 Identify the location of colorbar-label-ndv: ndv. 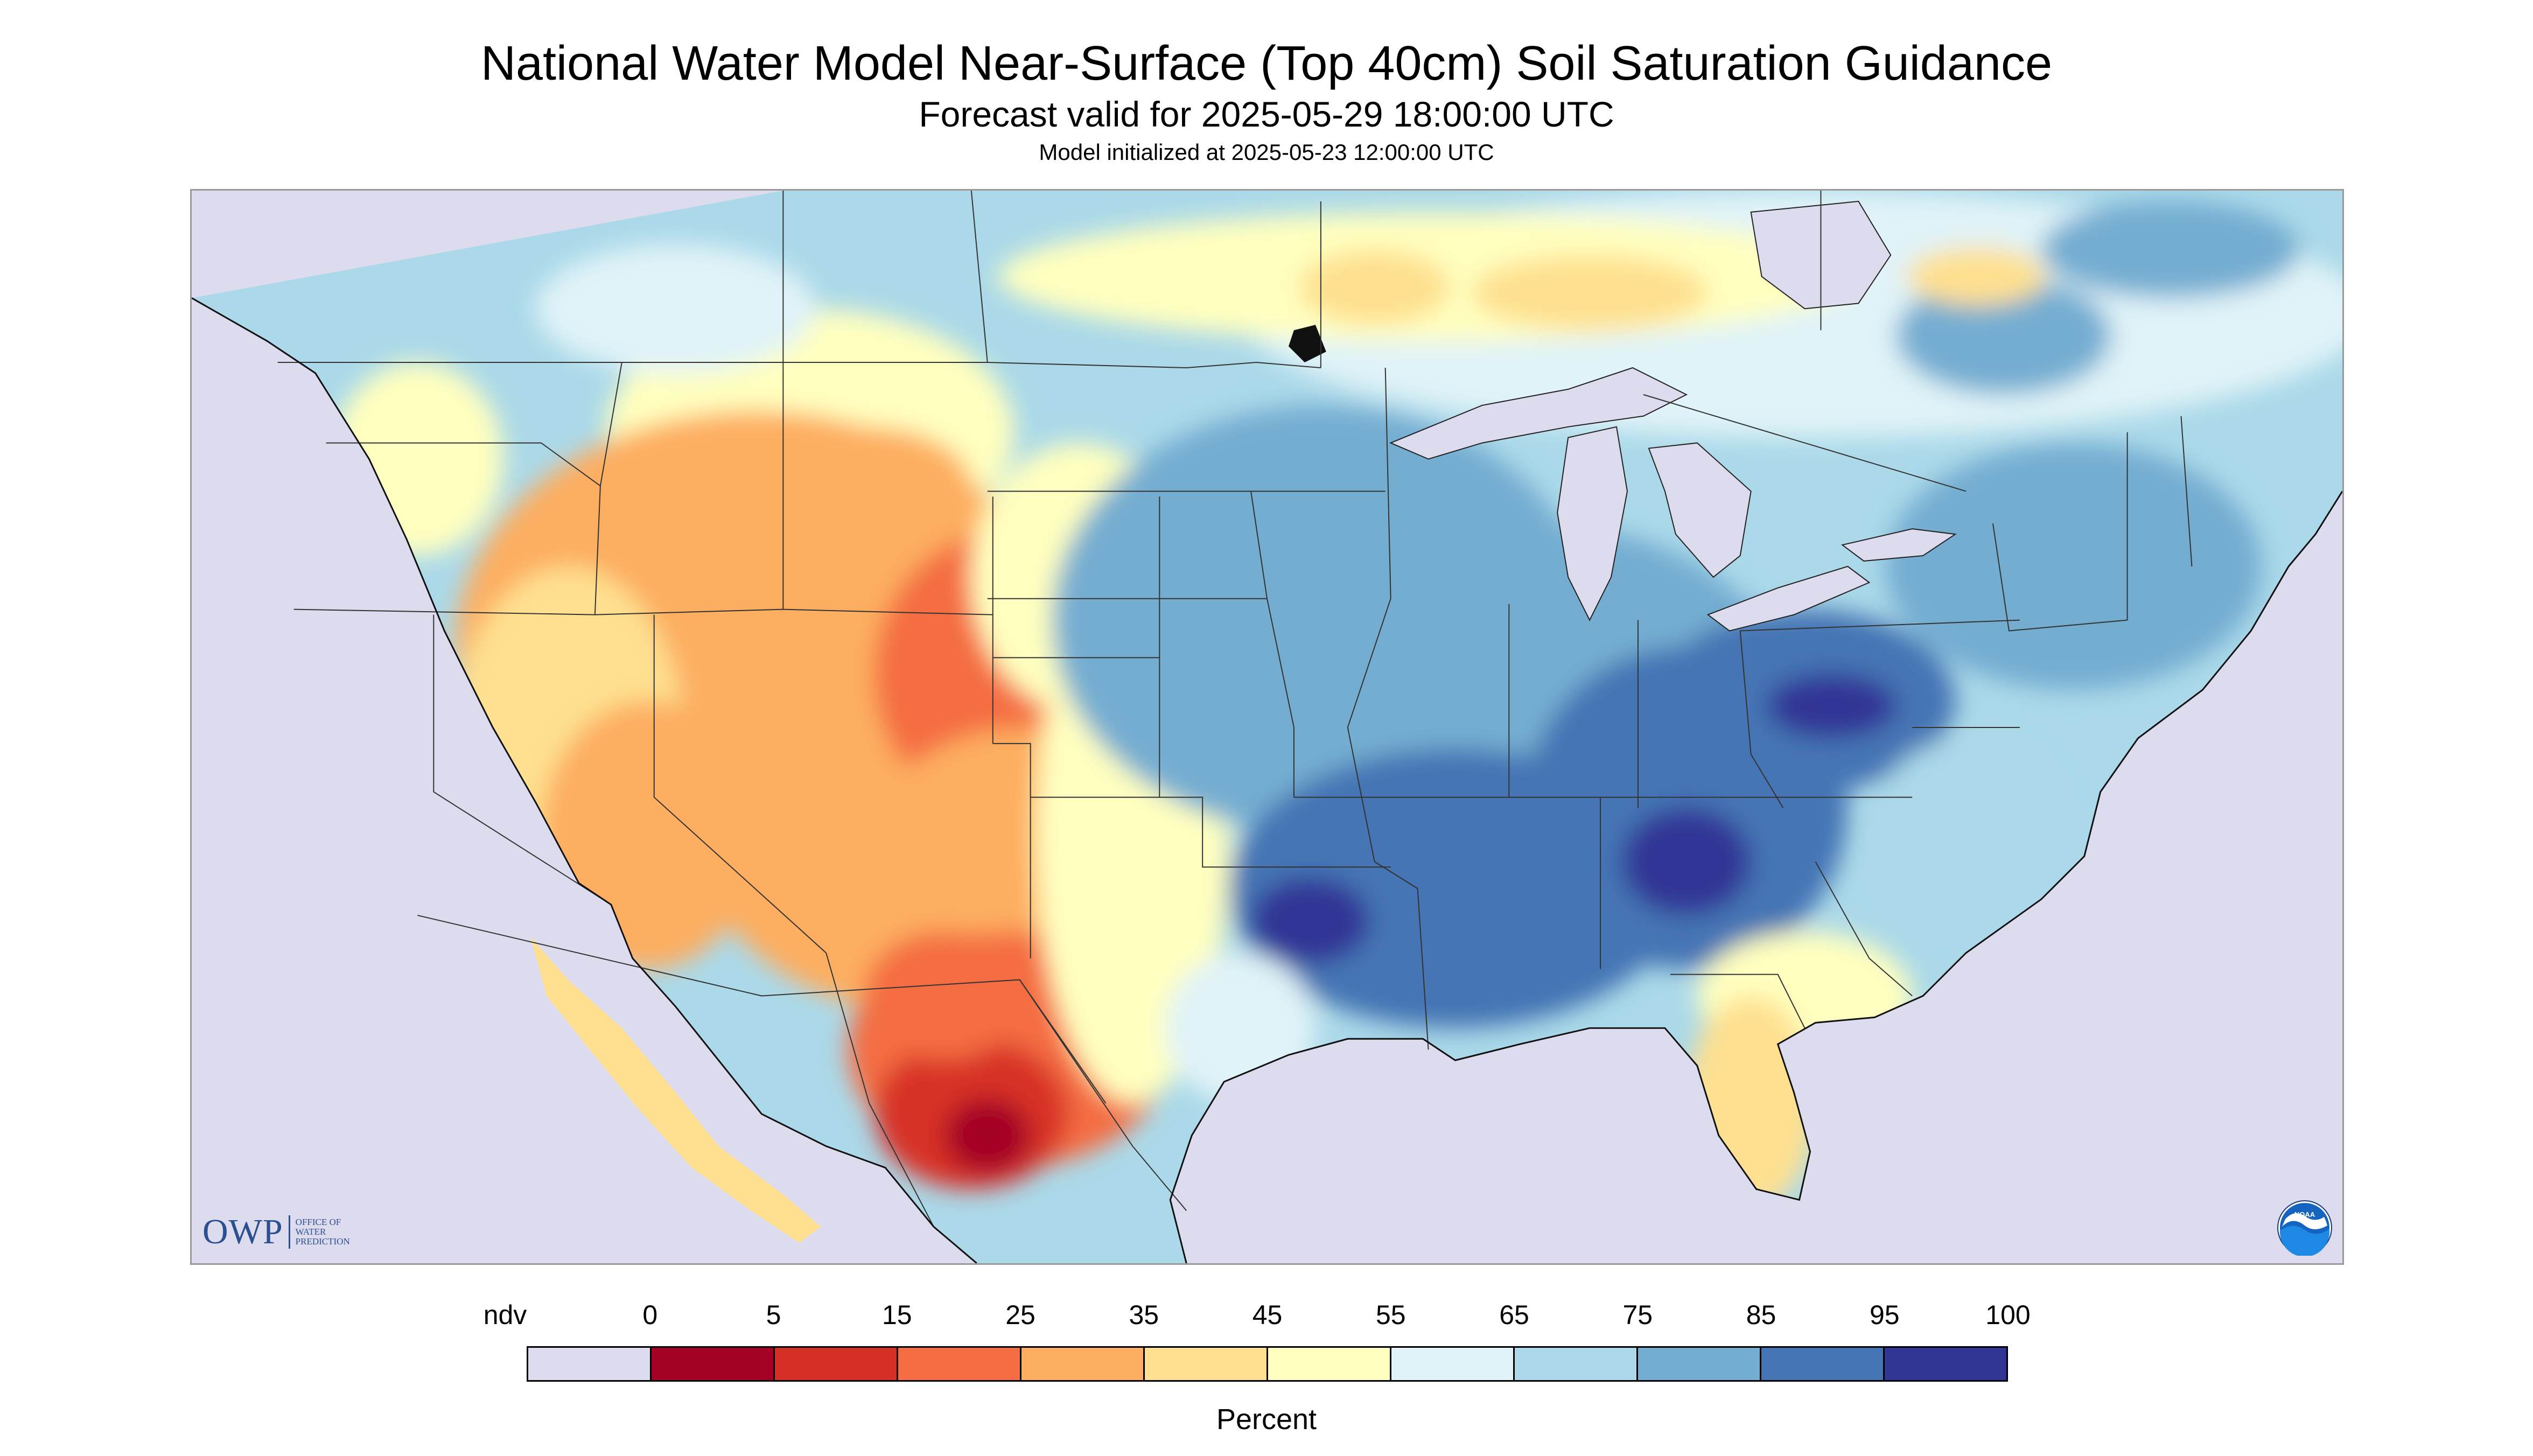
(505, 1315).